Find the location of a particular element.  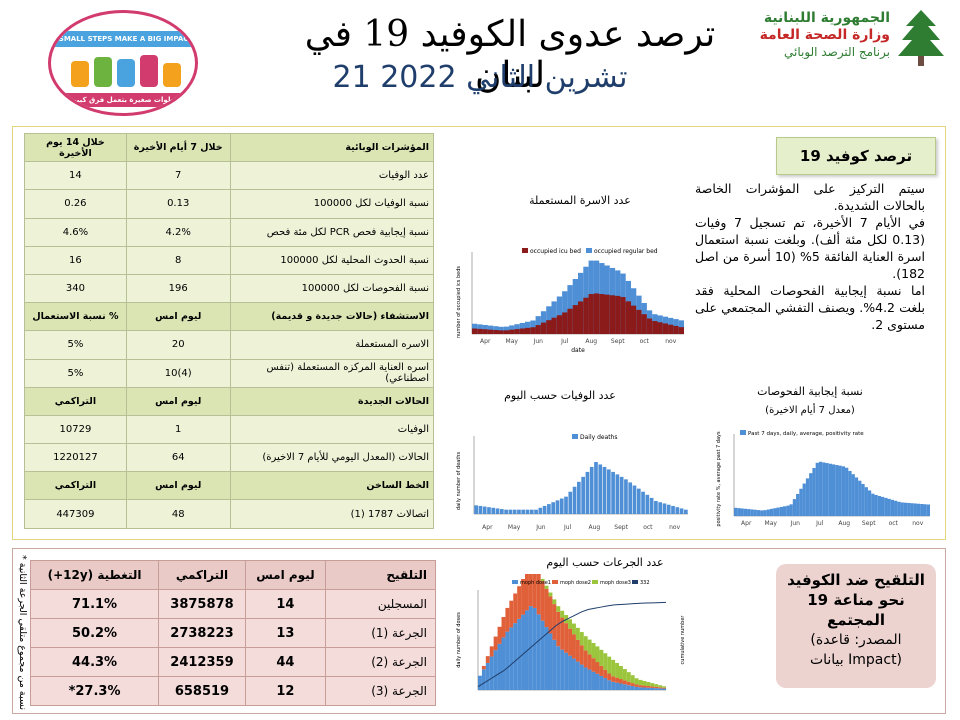

ministry-line1: الجمهورية اللبنانية is located at coordinates (826, 18).